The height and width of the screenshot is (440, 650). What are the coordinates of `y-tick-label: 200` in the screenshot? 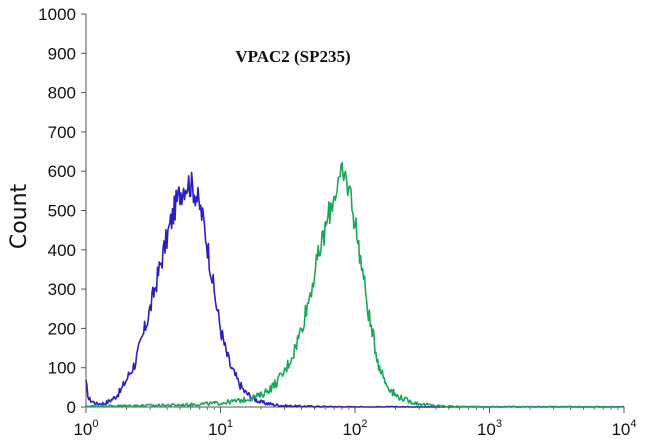 It's located at (62, 328).